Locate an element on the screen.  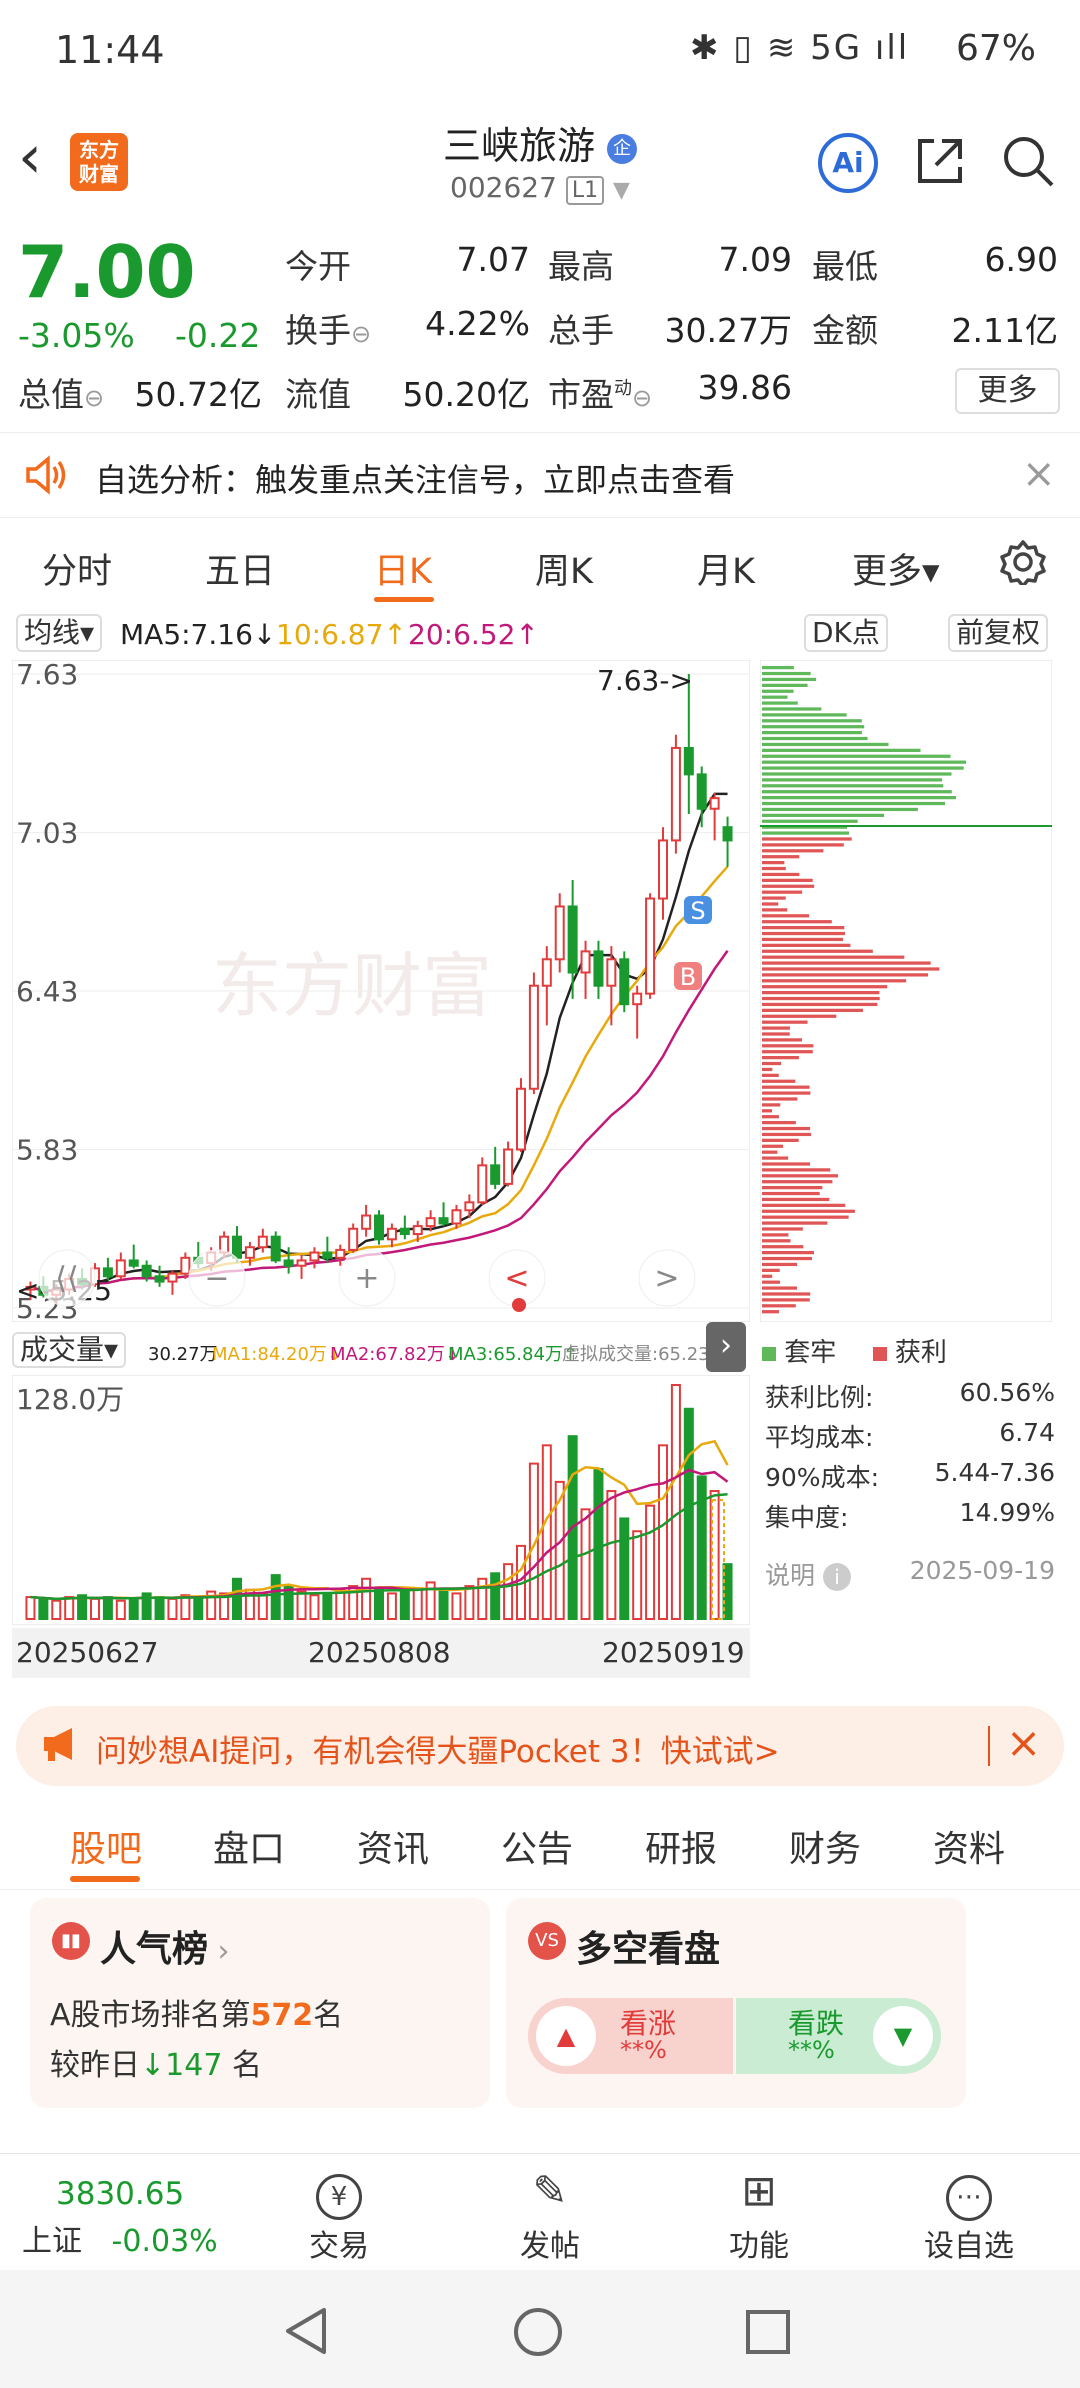
bottom-nav: 3830.65 上证 -0.03% ¥ 交易 ✎ 发帖 ⊞ 功能 ⋯ 设自选 is located at coordinates (540, 2211).